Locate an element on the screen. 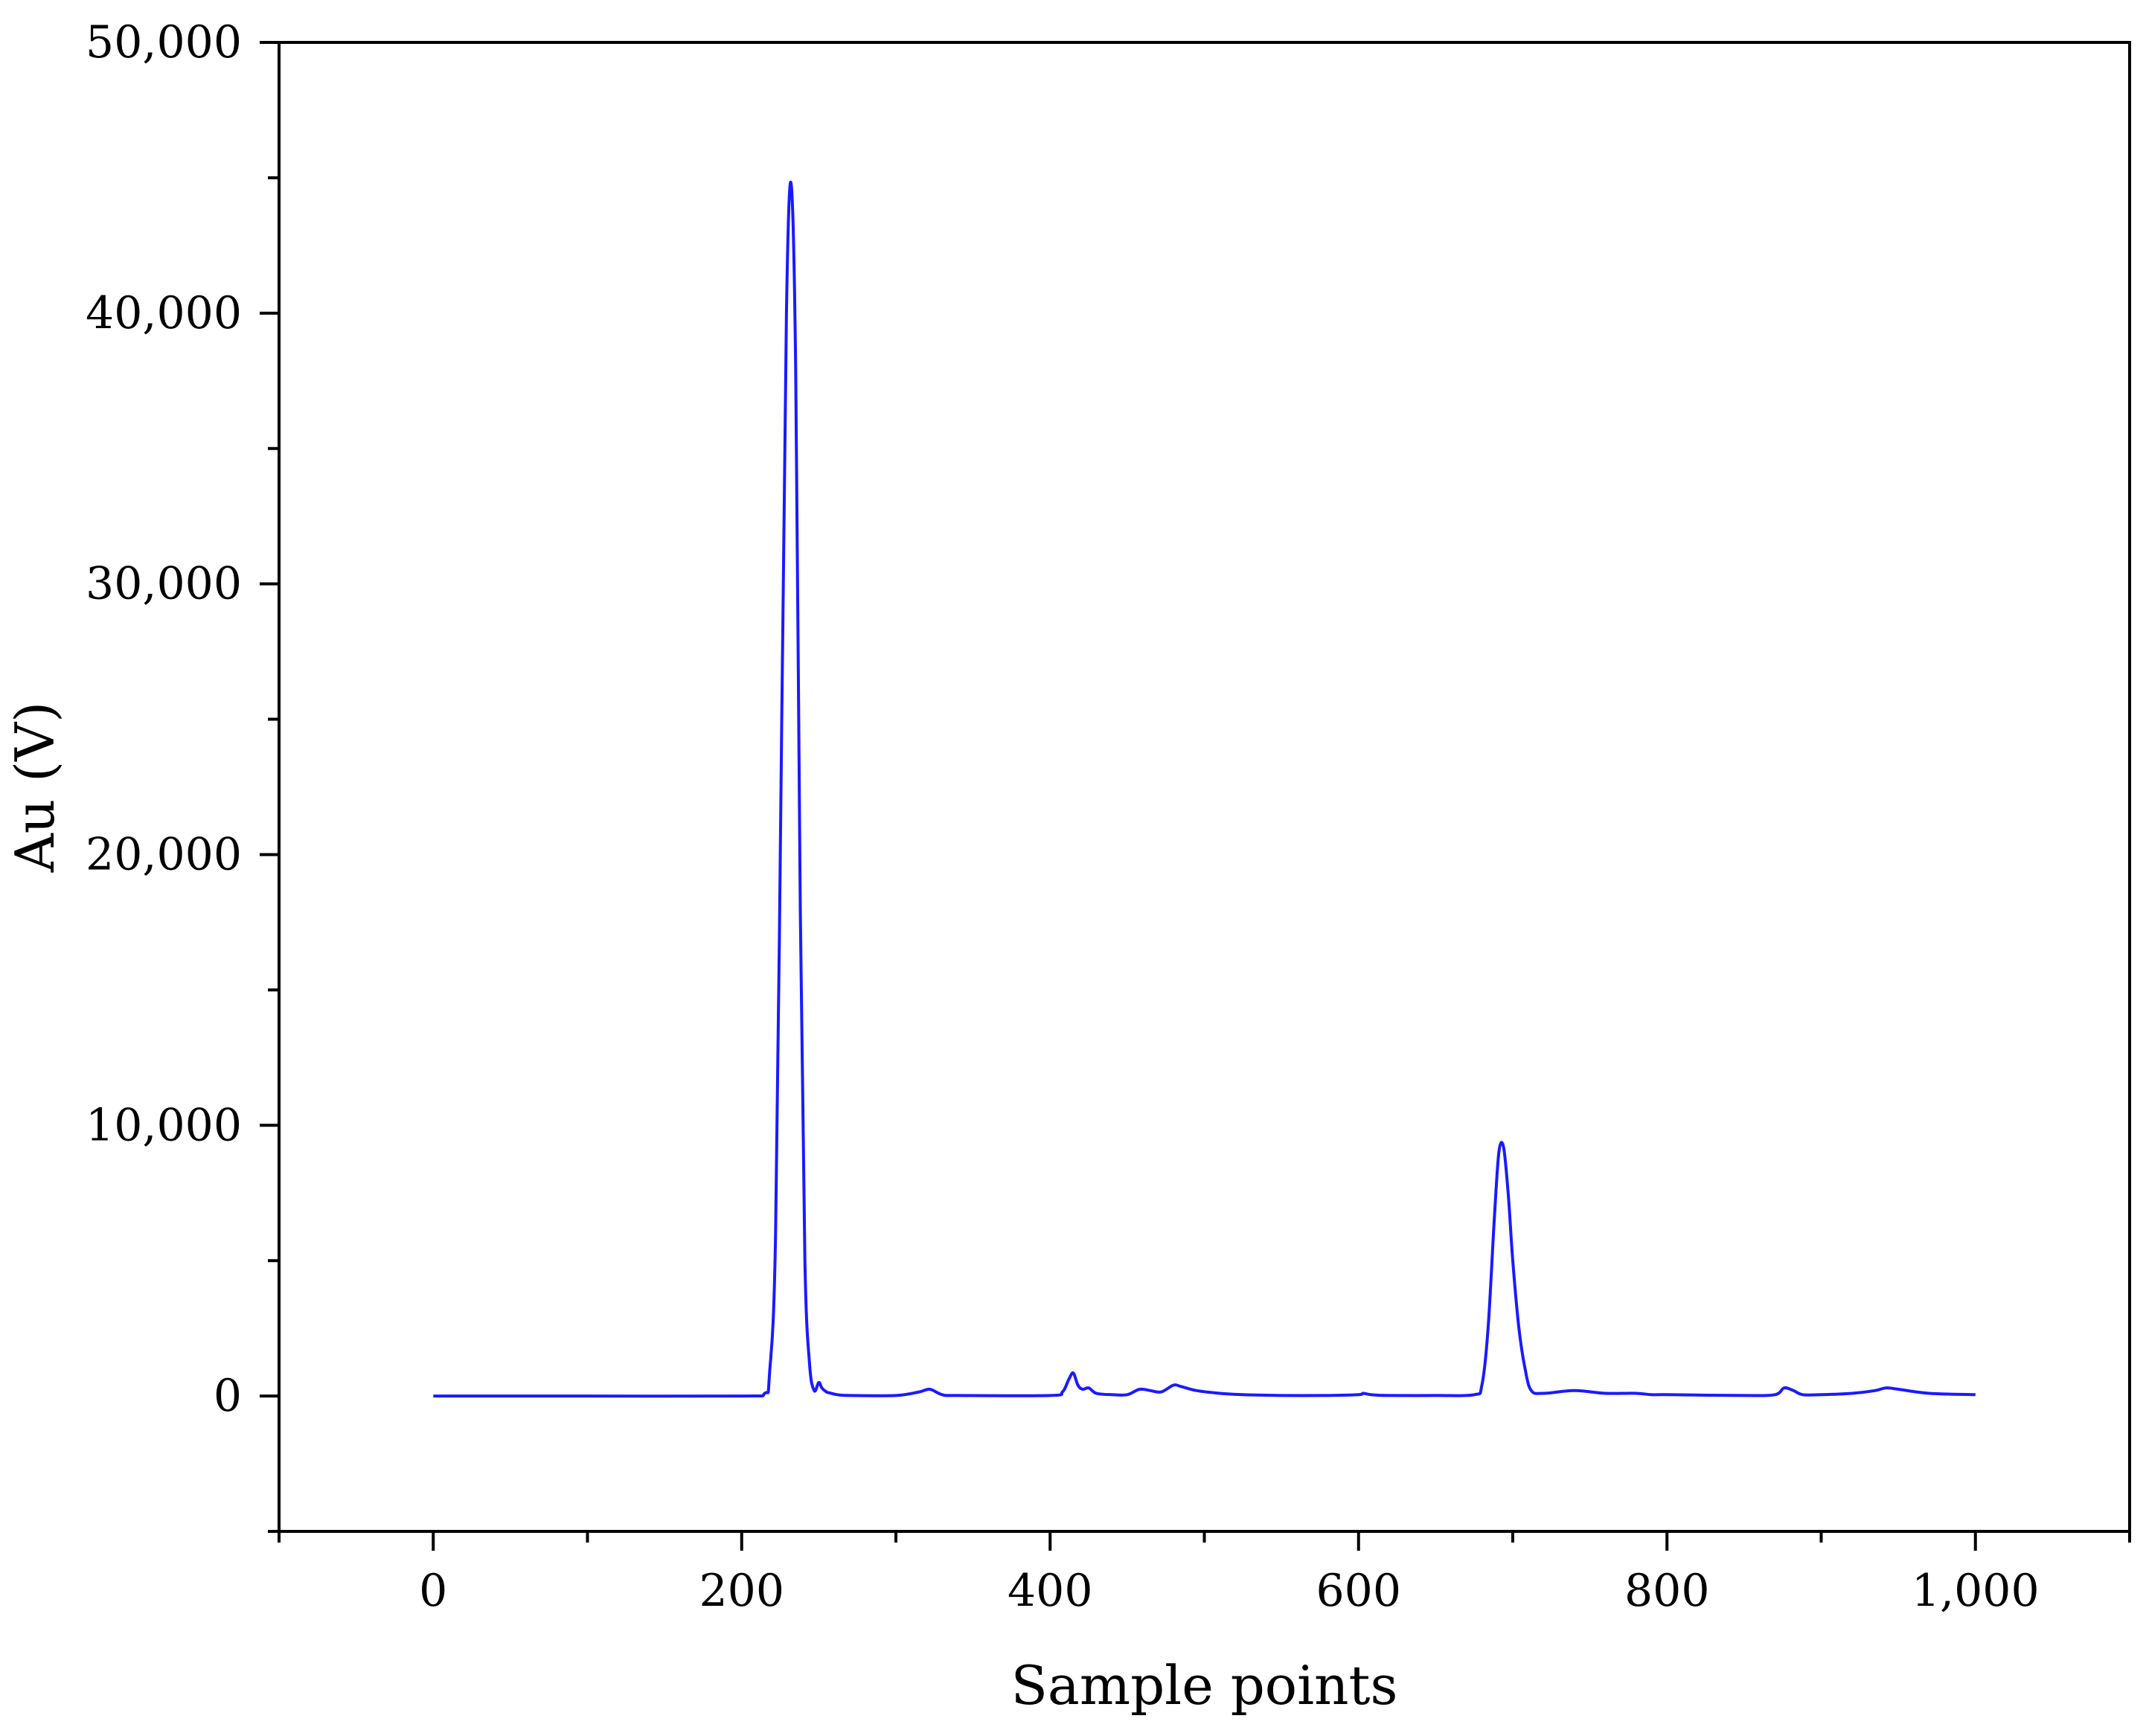 This screenshot has width=2146, height=1736. y-tick-label: 10,000 is located at coordinates (164, 1125).